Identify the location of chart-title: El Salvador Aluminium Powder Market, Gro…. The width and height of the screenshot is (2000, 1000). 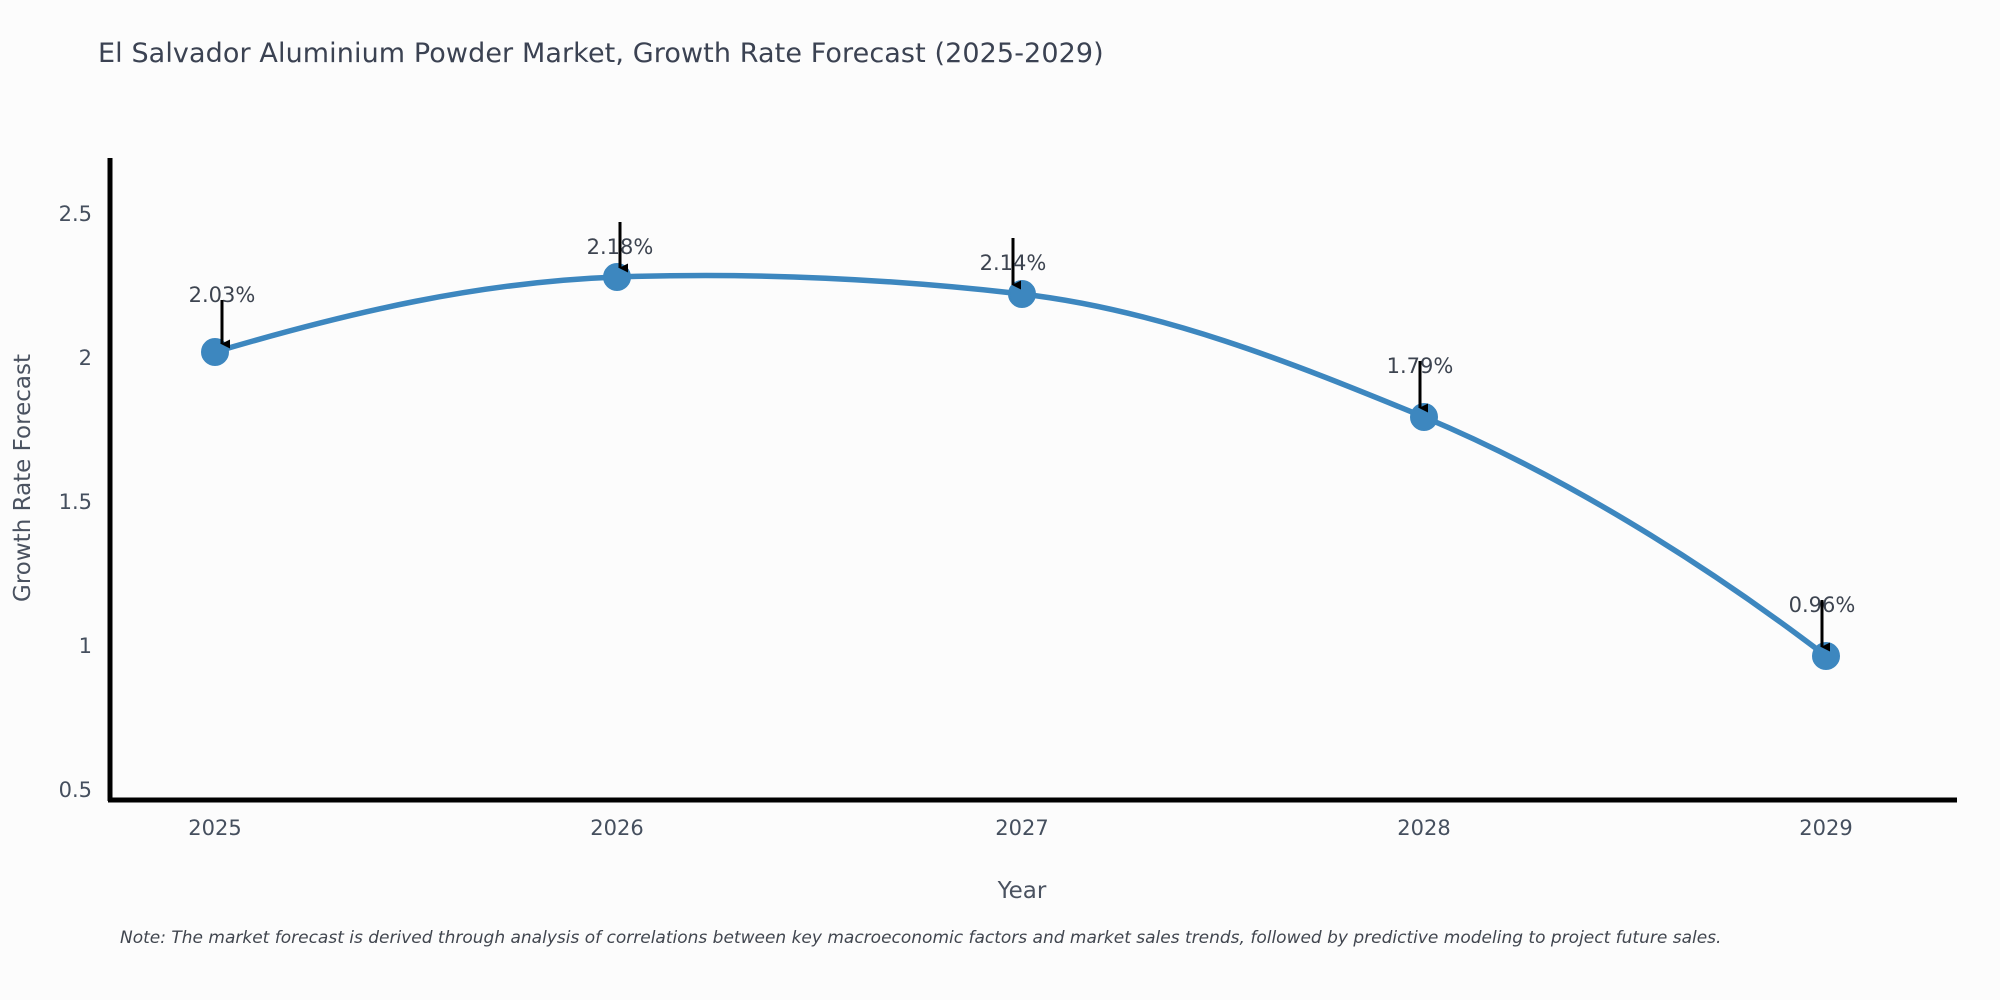
(601, 53).